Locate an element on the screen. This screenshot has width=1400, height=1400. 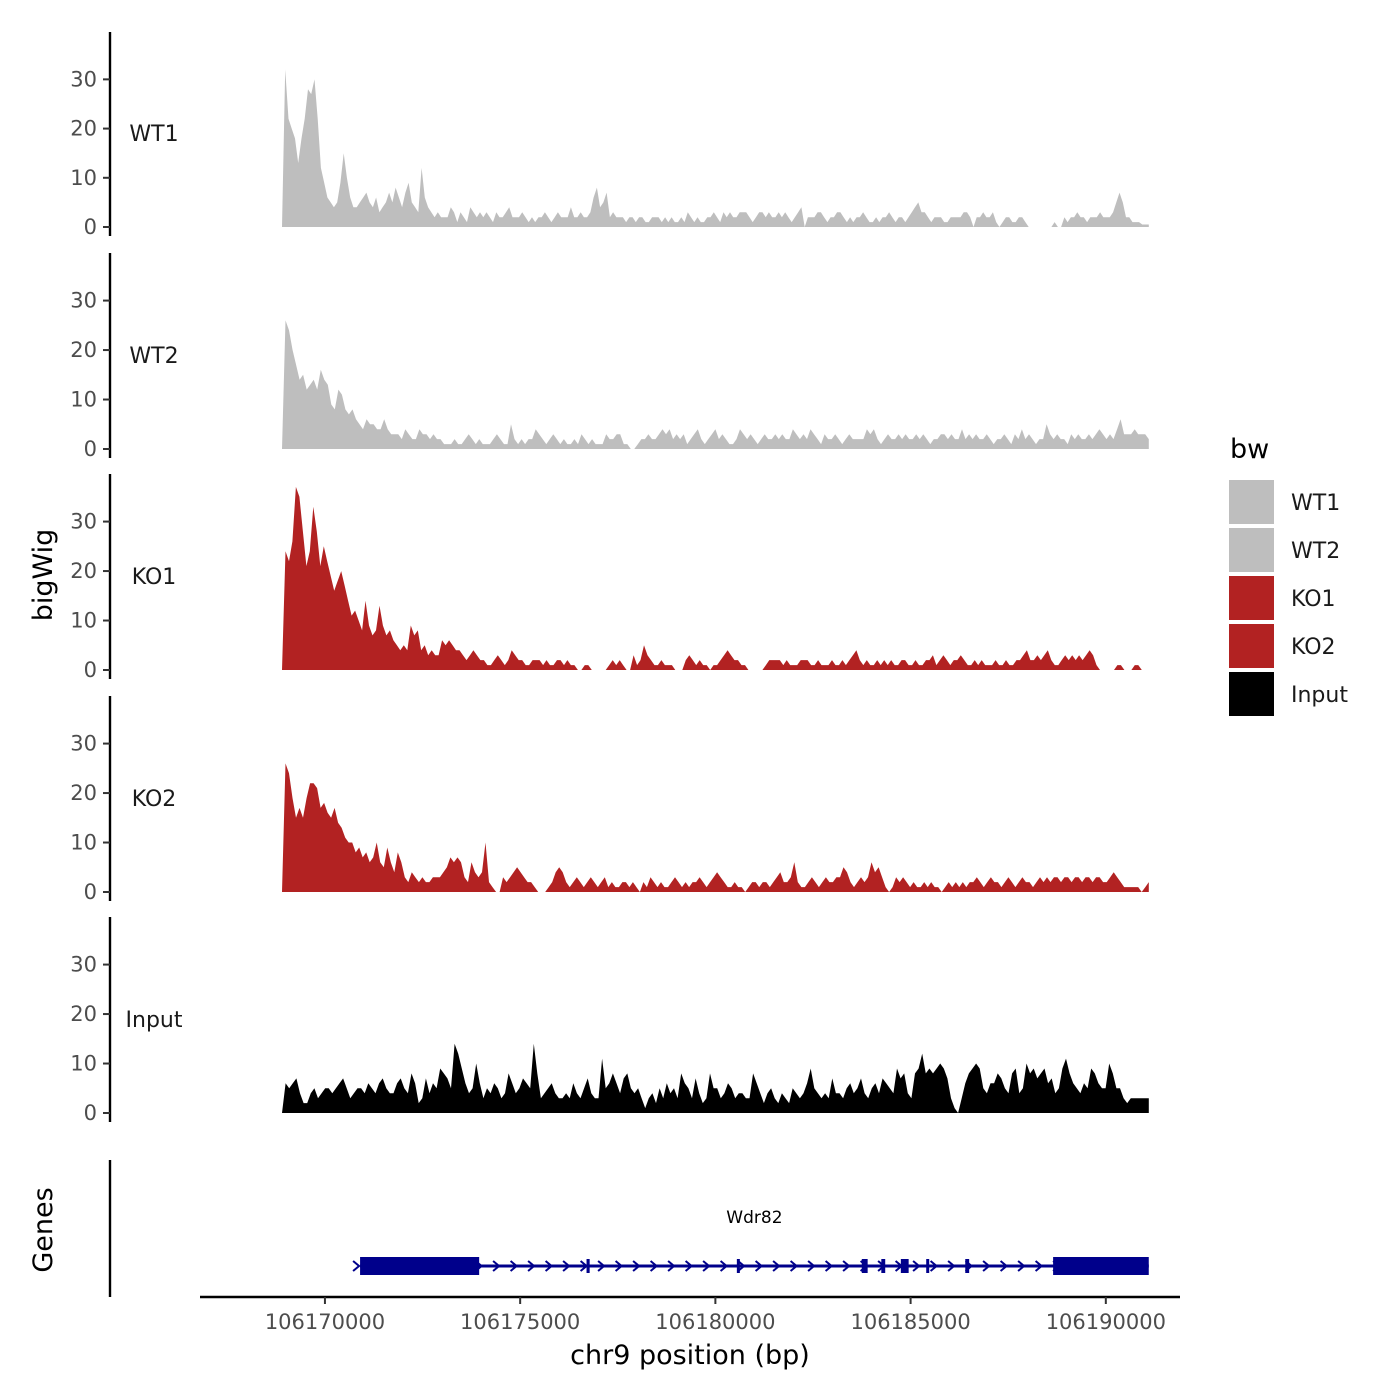
legend-swatch-input is located at coordinates (1251, 694).